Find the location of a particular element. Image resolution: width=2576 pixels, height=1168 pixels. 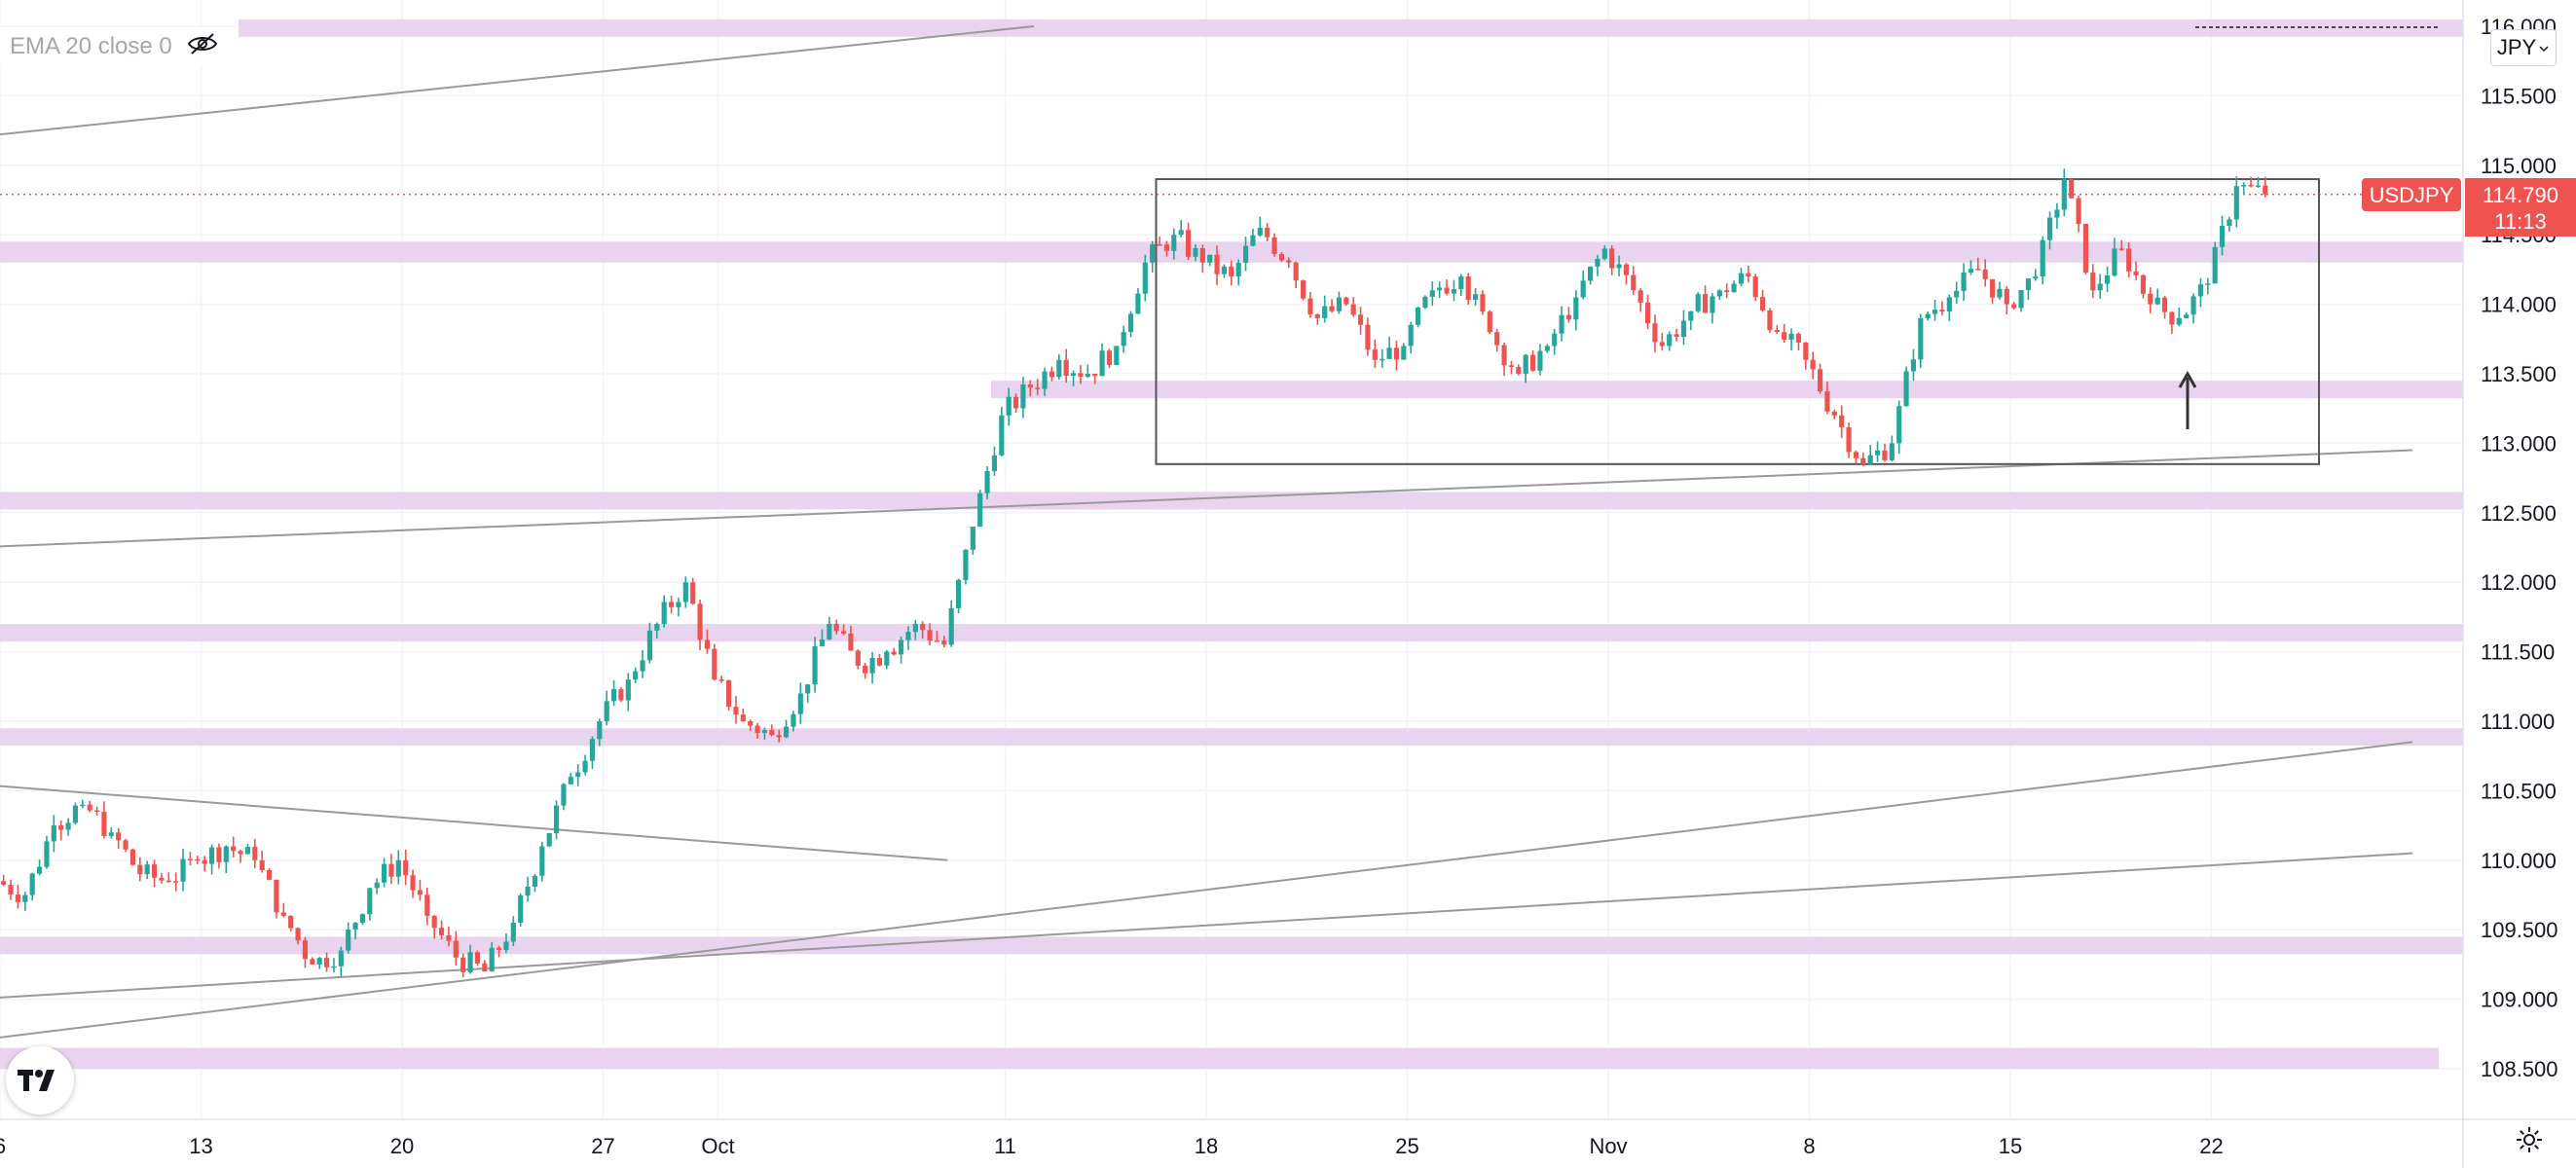

indicator-legend: EMA 20 close 0 is located at coordinates (114, 47).